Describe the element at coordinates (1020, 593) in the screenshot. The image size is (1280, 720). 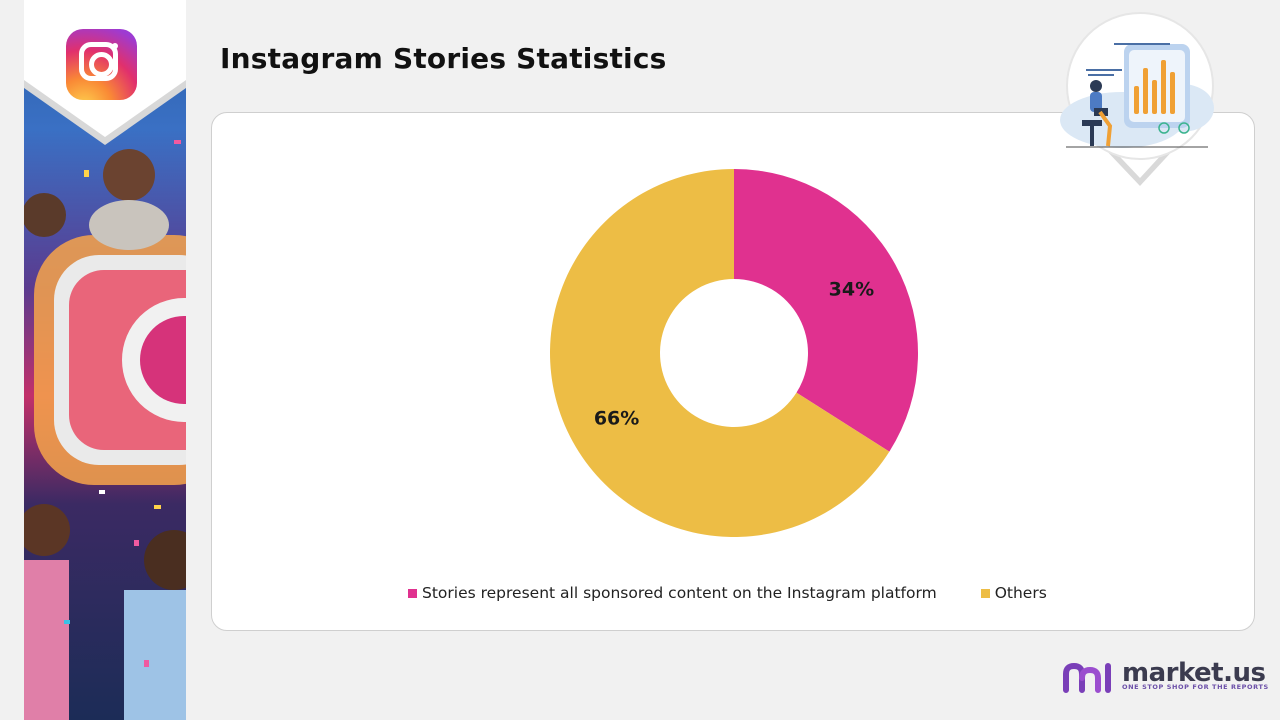
I see `legend-label-others: Others` at that location.